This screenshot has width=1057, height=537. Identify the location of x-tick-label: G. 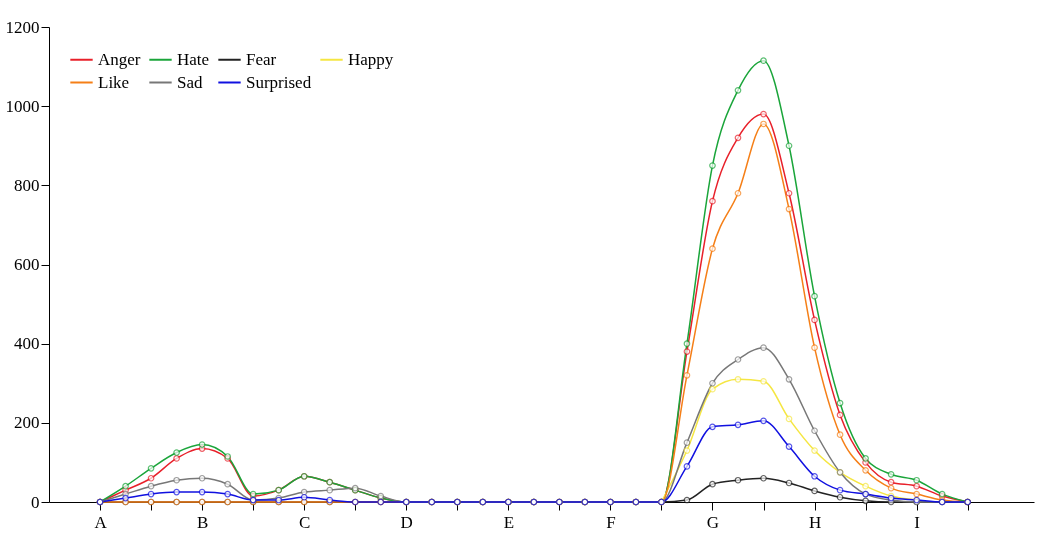
(713, 522).